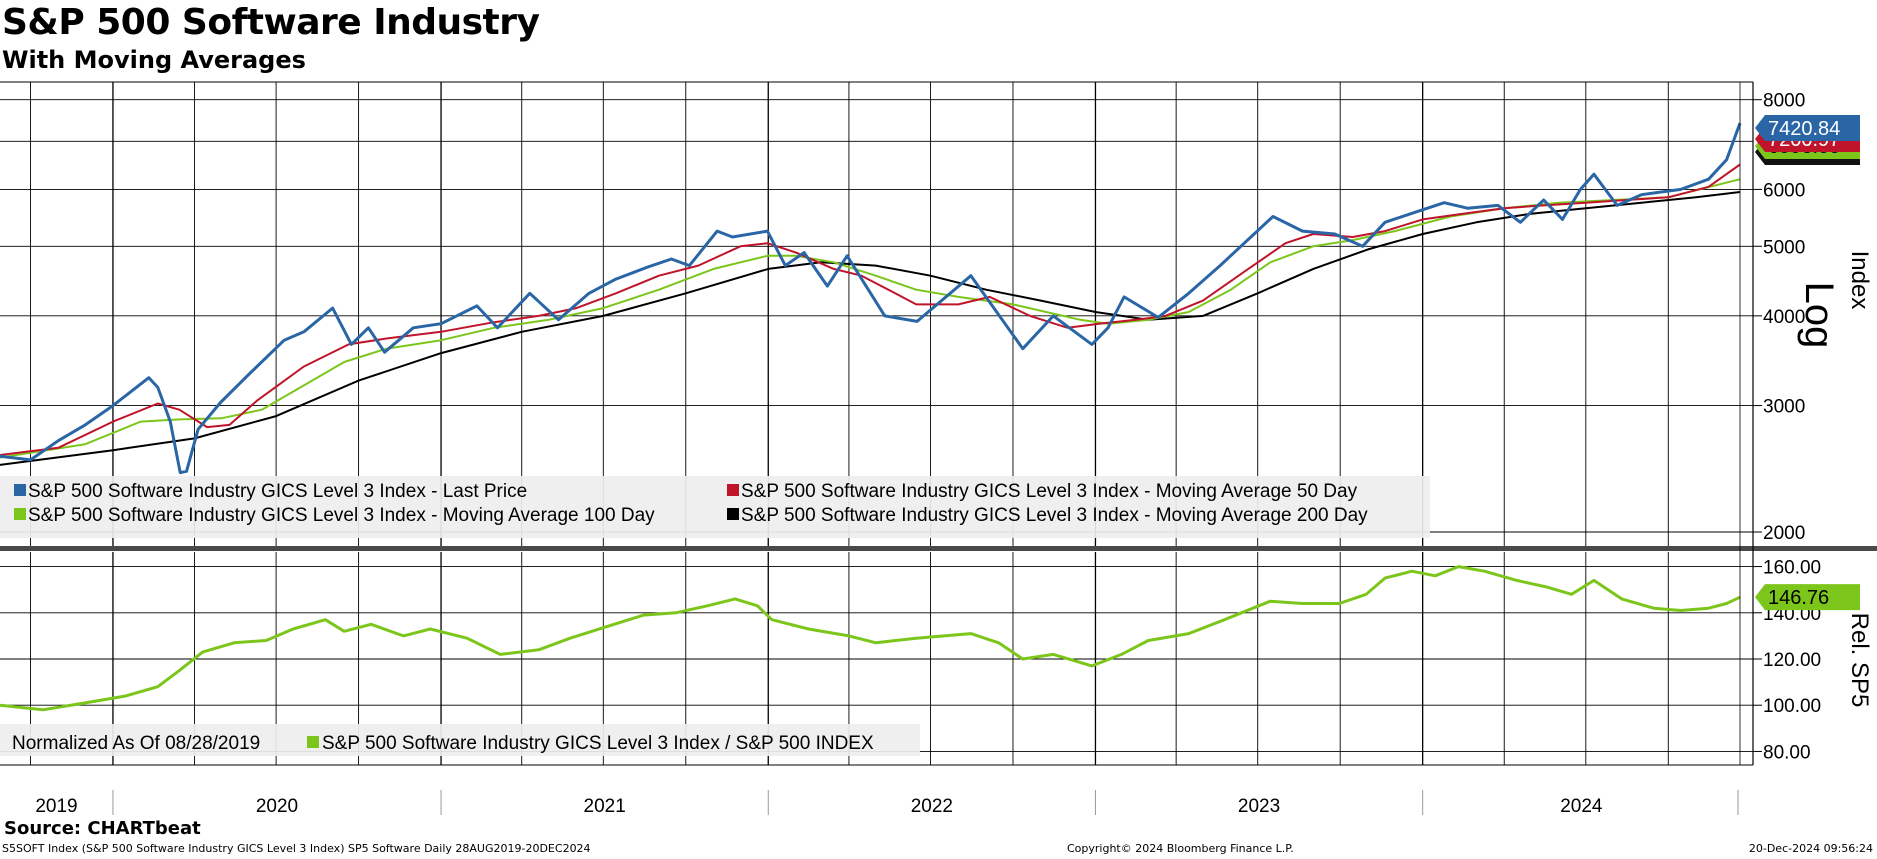  Describe the element at coordinates (154, 60) in the screenshot. I see `chart-subtitle: With Moving Averages` at that location.